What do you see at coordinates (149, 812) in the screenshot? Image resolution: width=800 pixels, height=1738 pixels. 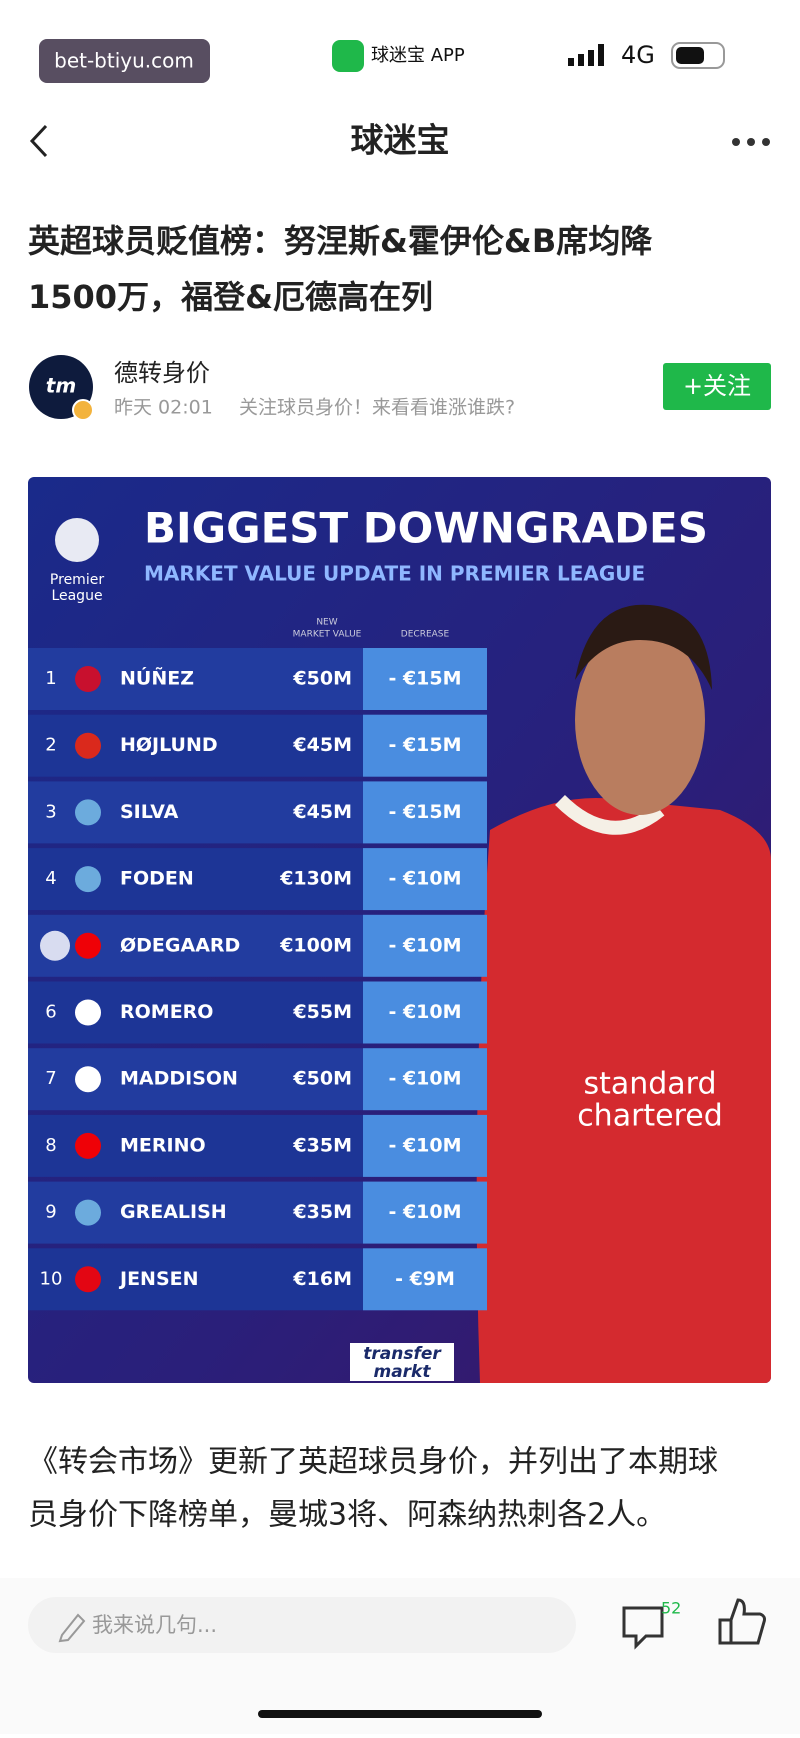 I see `player-name: SILVA` at bounding box center [149, 812].